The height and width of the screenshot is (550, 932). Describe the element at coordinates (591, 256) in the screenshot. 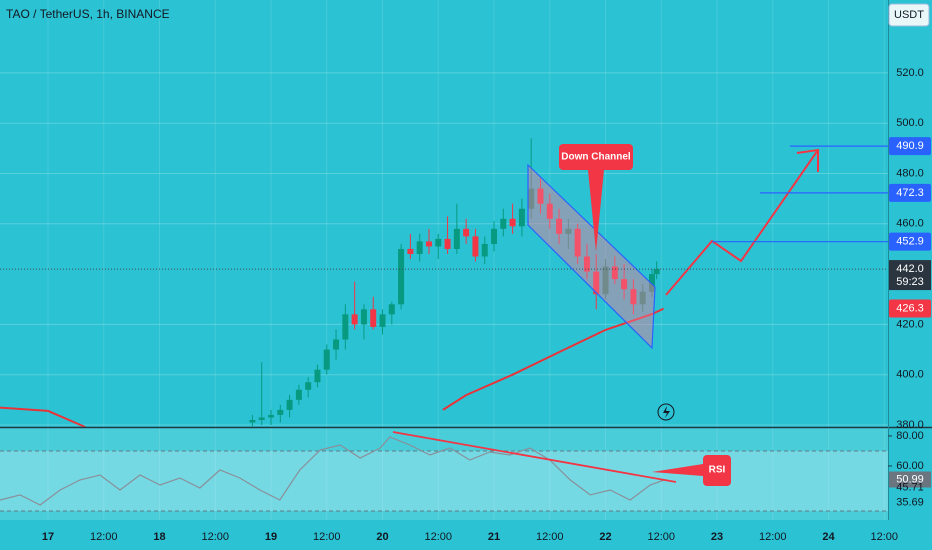

I see `down-channel` at that location.